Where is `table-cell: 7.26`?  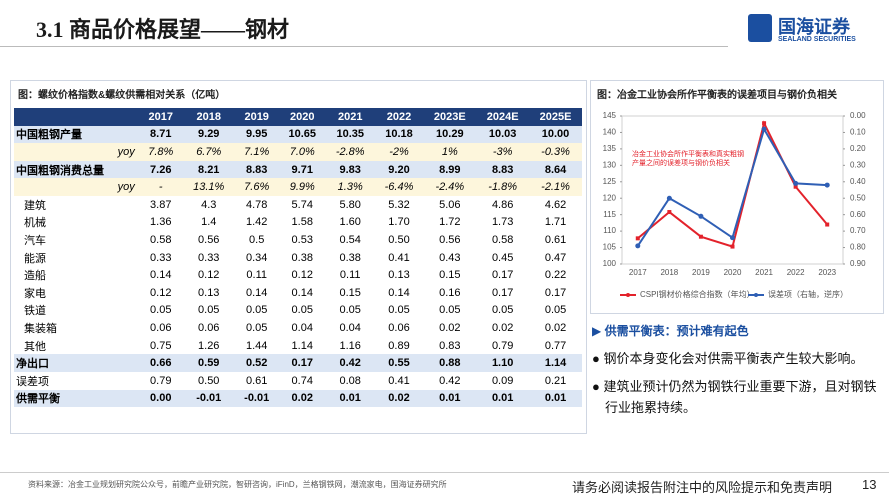 table-cell: 7.26 is located at coordinates (161, 169).